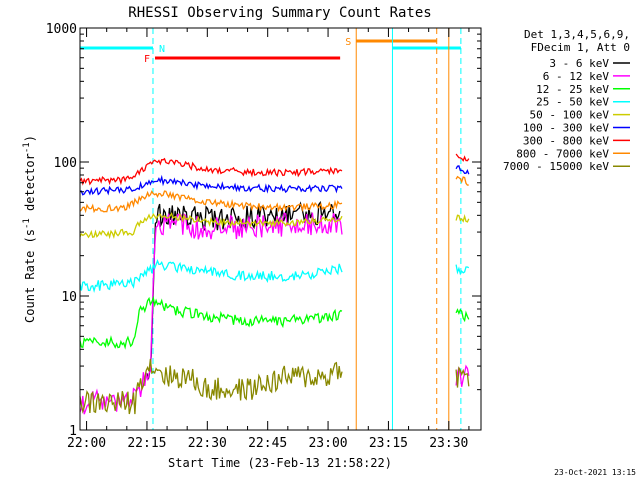 This screenshot has height=484, width=640. Describe the element at coordinates (279, 13) in the screenshot. I see `chart-title: RHESSI Observing Summary Count Rates` at that location.